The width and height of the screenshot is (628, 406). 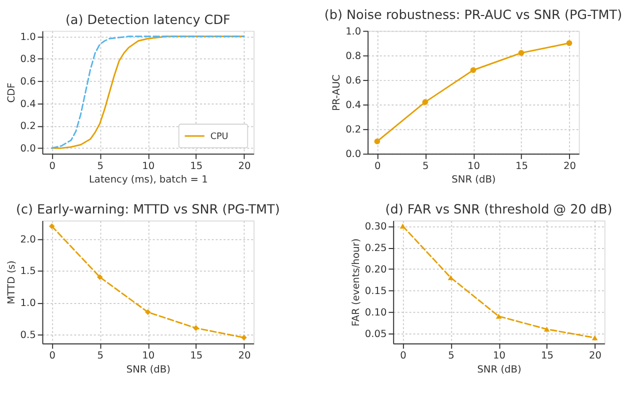 What do you see at coordinates (219, 137) in the screenshot?
I see `legend-label: CPU` at bounding box center [219, 137].